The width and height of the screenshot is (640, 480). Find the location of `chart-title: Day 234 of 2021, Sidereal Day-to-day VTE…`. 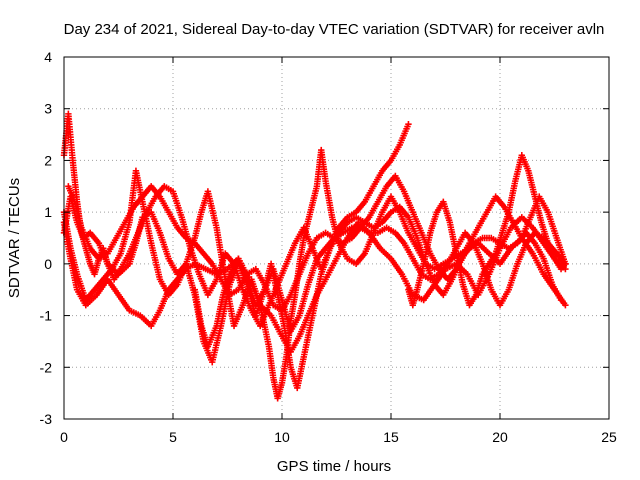

chart-title: Day 234 of 2021, Sidereal Day-to-day VTE… is located at coordinates (334, 29).